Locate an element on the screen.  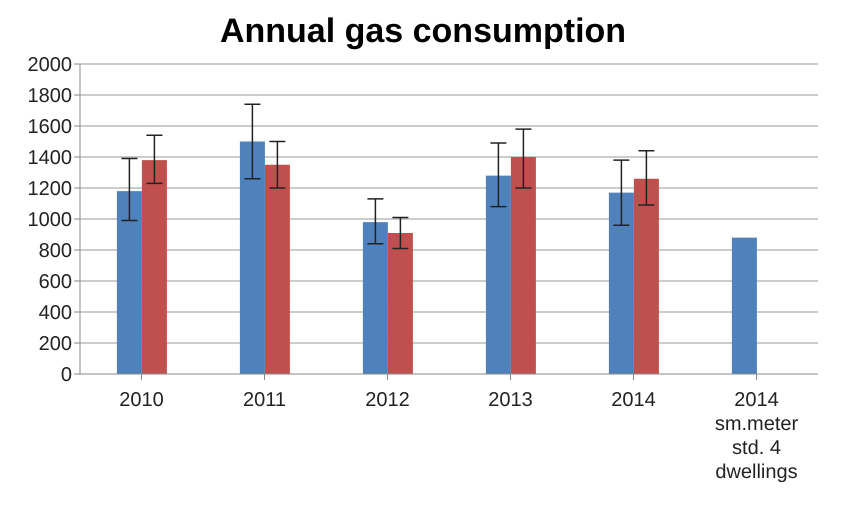
y-tick-label: 2000 is located at coordinates (50, 65).